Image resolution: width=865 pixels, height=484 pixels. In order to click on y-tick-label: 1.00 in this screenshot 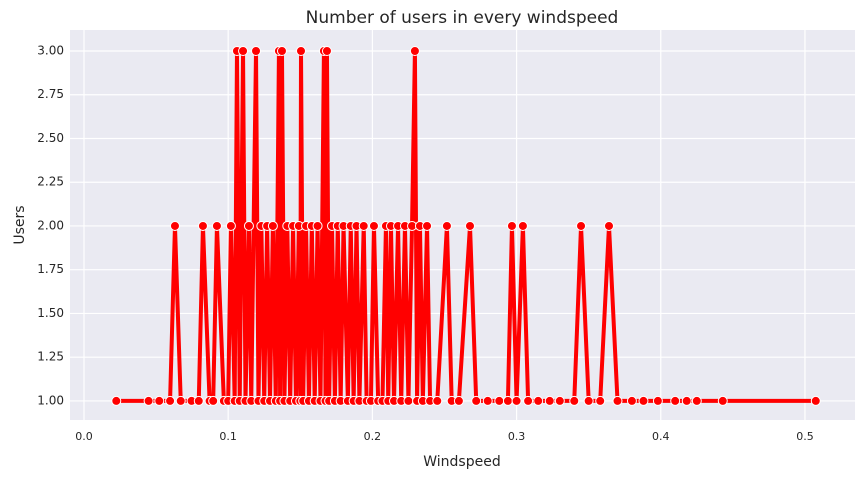, I will do `click(50, 400)`.